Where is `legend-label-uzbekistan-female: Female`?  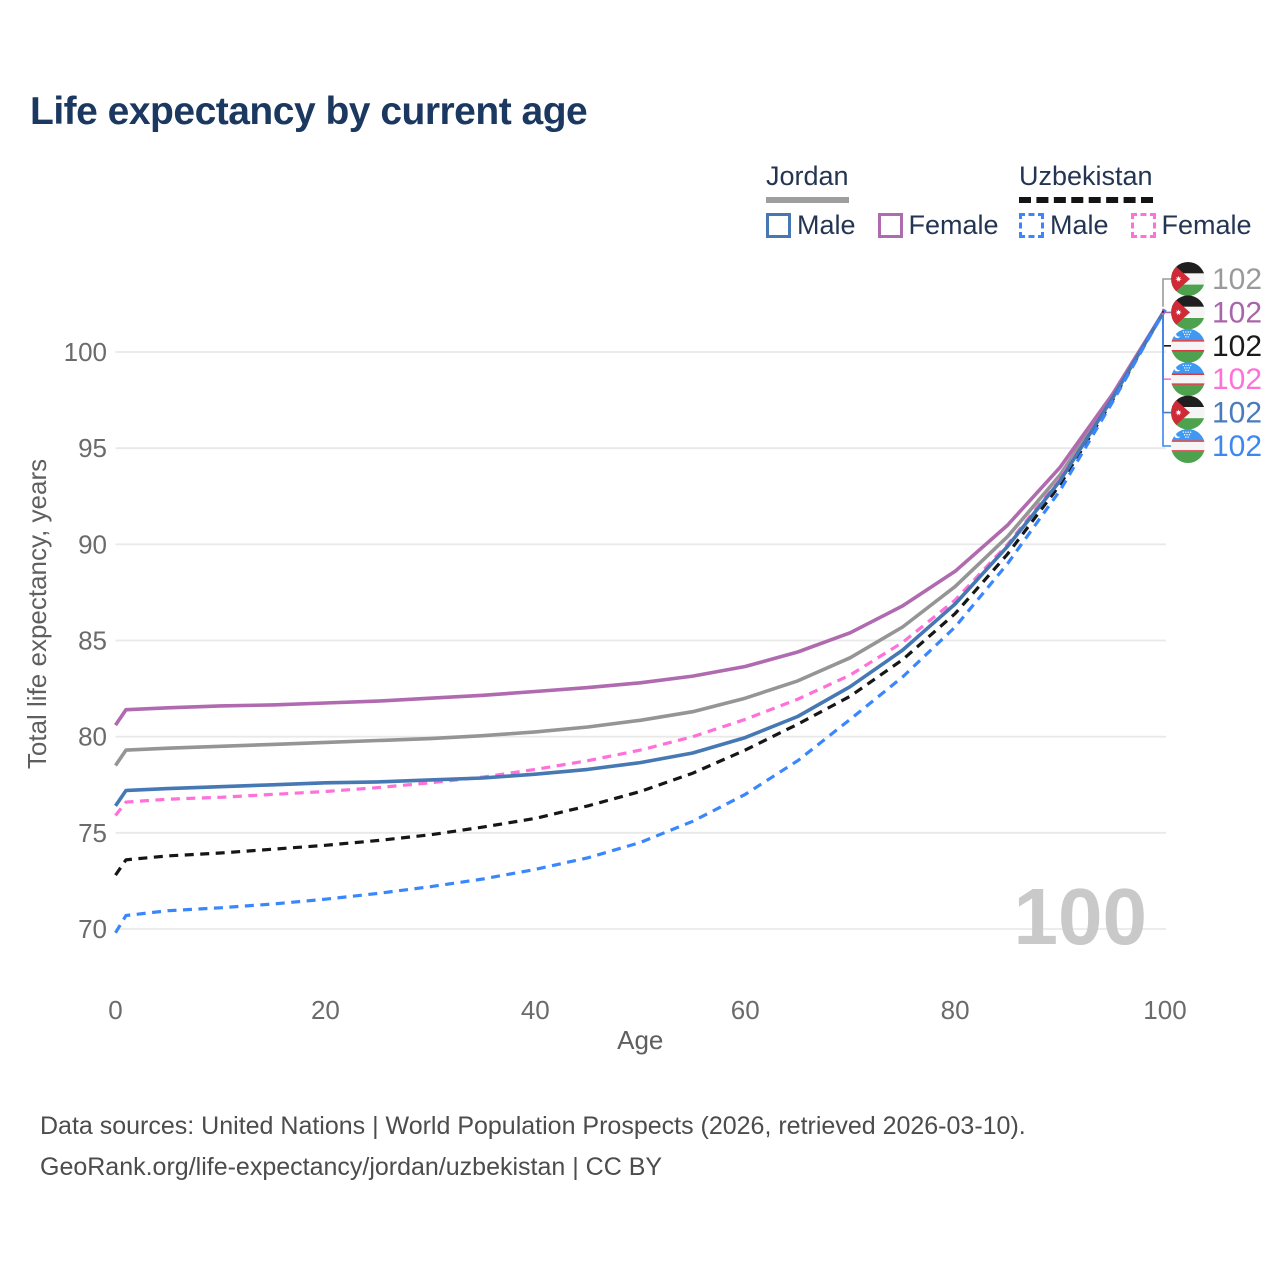
legend-label-uzbekistan-female: Female is located at coordinates (1206, 225).